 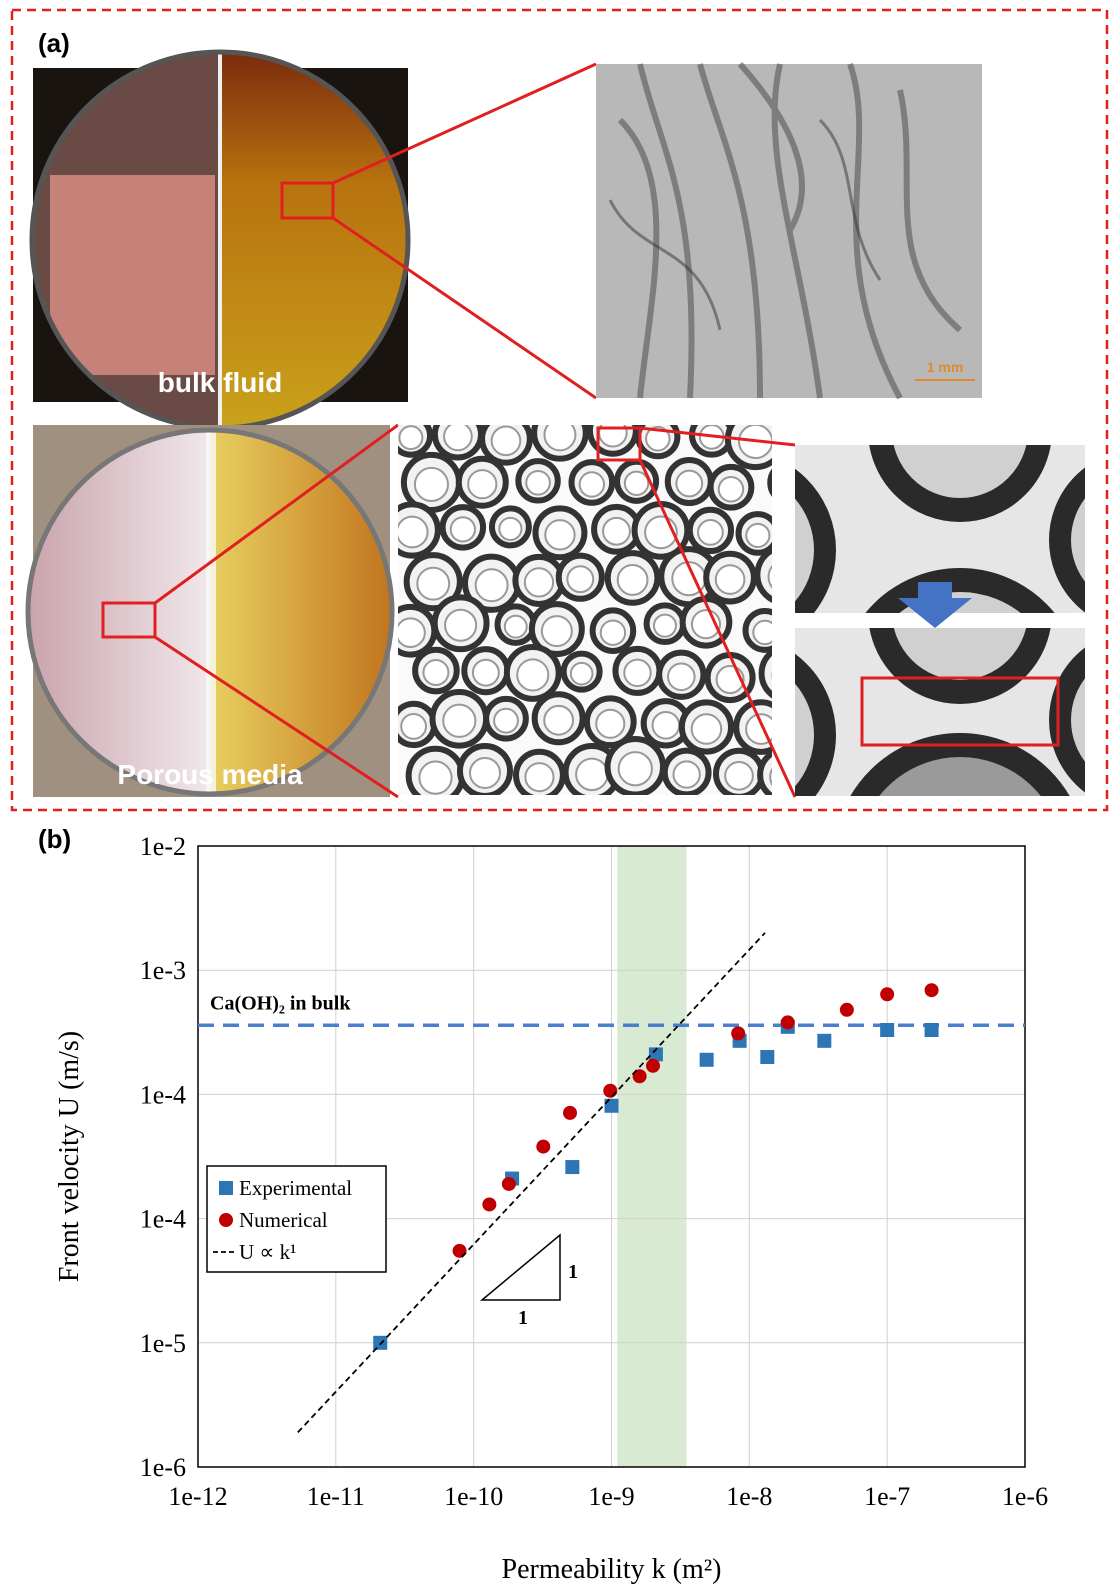 I want to click on x-axis-title: Permeability k (m²), so click(x=612, y=1569).